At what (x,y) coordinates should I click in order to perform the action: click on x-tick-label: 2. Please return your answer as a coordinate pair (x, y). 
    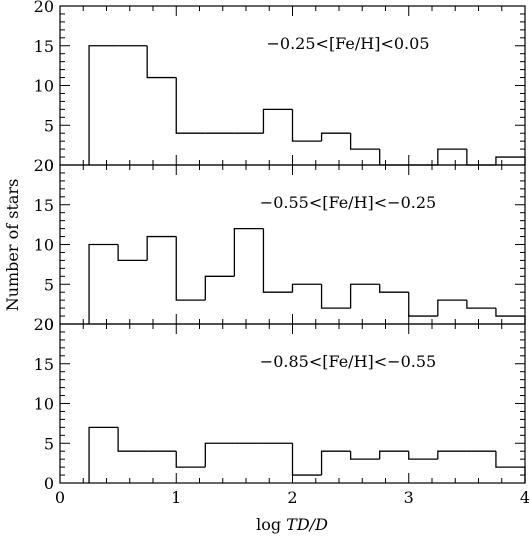
    Looking at the image, I should click on (292, 497).